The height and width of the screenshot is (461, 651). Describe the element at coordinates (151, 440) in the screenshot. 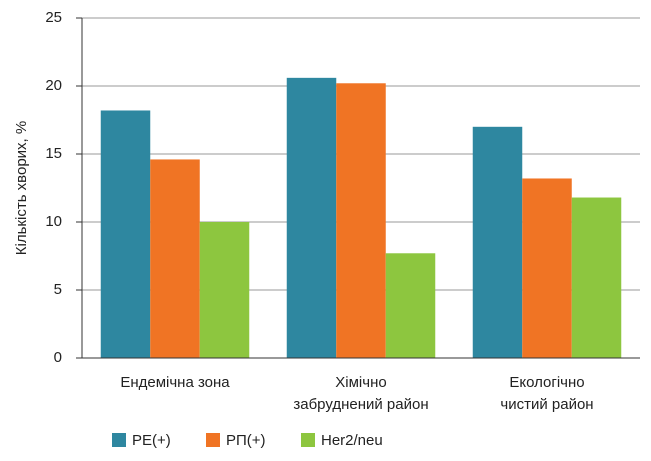

I see `legend-label: PE(+)` at that location.